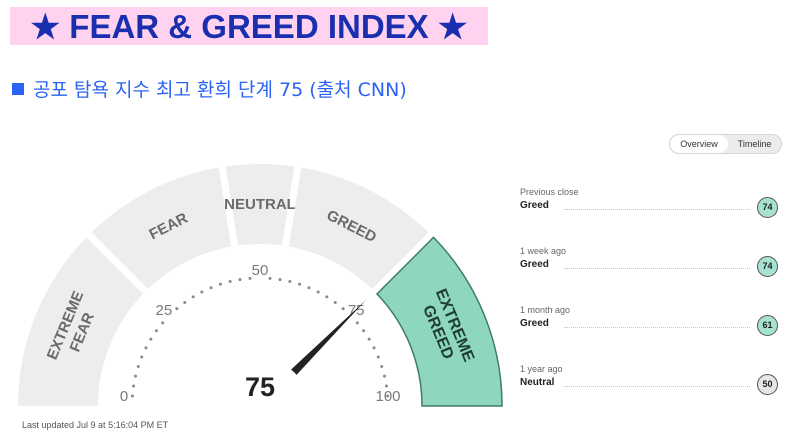  I want to click on gauge-needle, so click(322, 343).